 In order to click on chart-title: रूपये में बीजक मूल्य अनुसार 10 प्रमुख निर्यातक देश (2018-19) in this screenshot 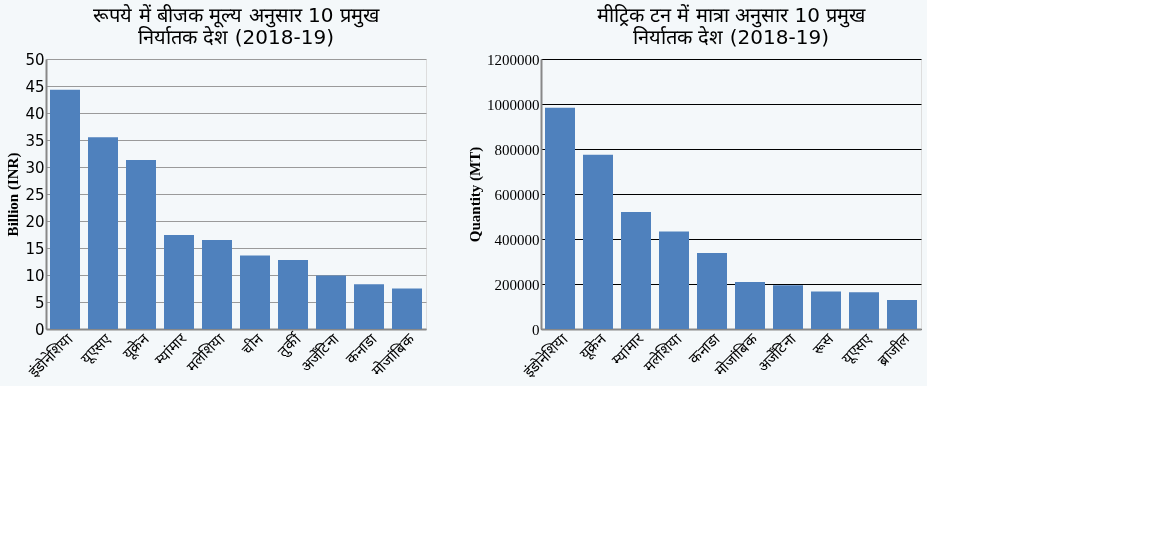, I will do `click(236, 26)`.